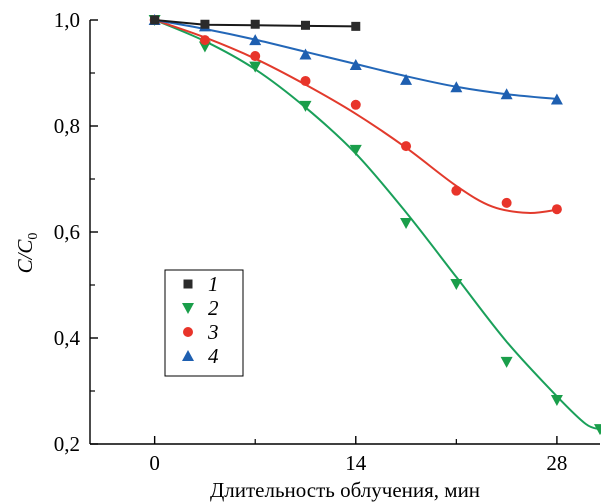 The width and height of the screenshot is (601, 502). I want to click on y-tick-label: 1,0, so click(67, 20).